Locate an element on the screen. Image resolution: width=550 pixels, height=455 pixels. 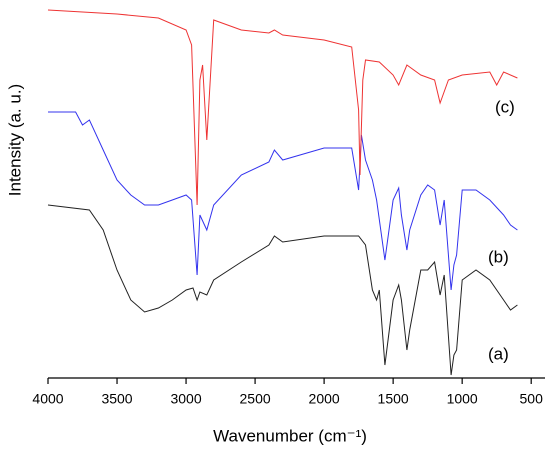
x-tick-label: 2000 is located at coordinates (324, 399).